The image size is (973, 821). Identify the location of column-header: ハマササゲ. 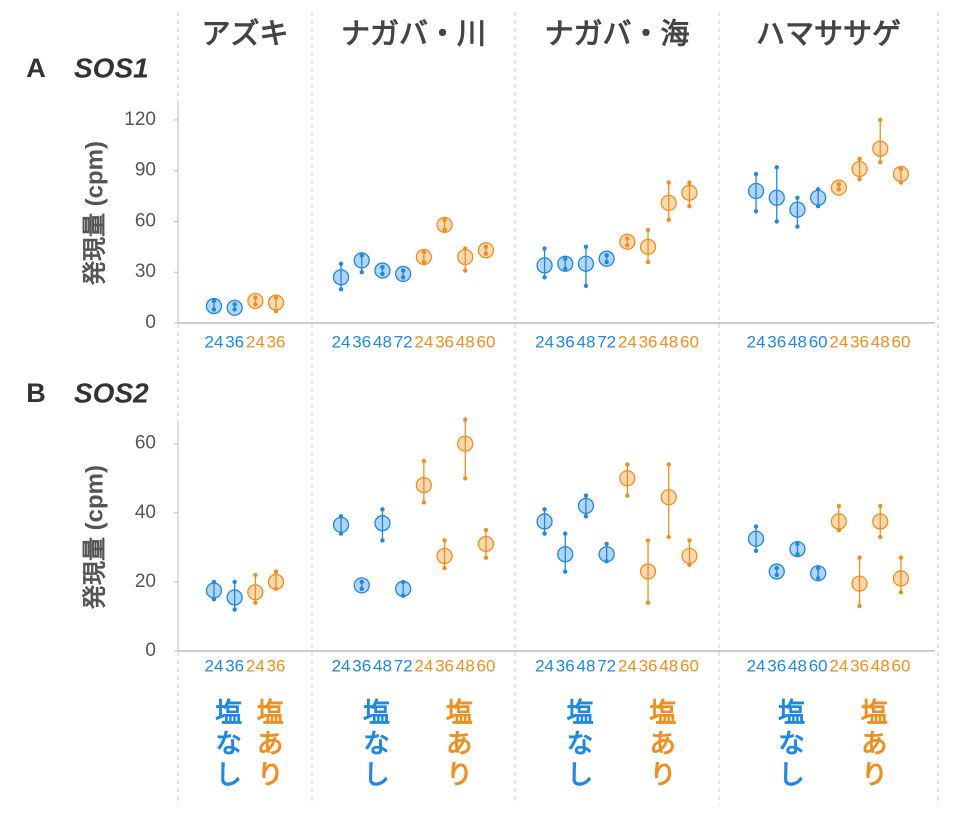
(828, 34).